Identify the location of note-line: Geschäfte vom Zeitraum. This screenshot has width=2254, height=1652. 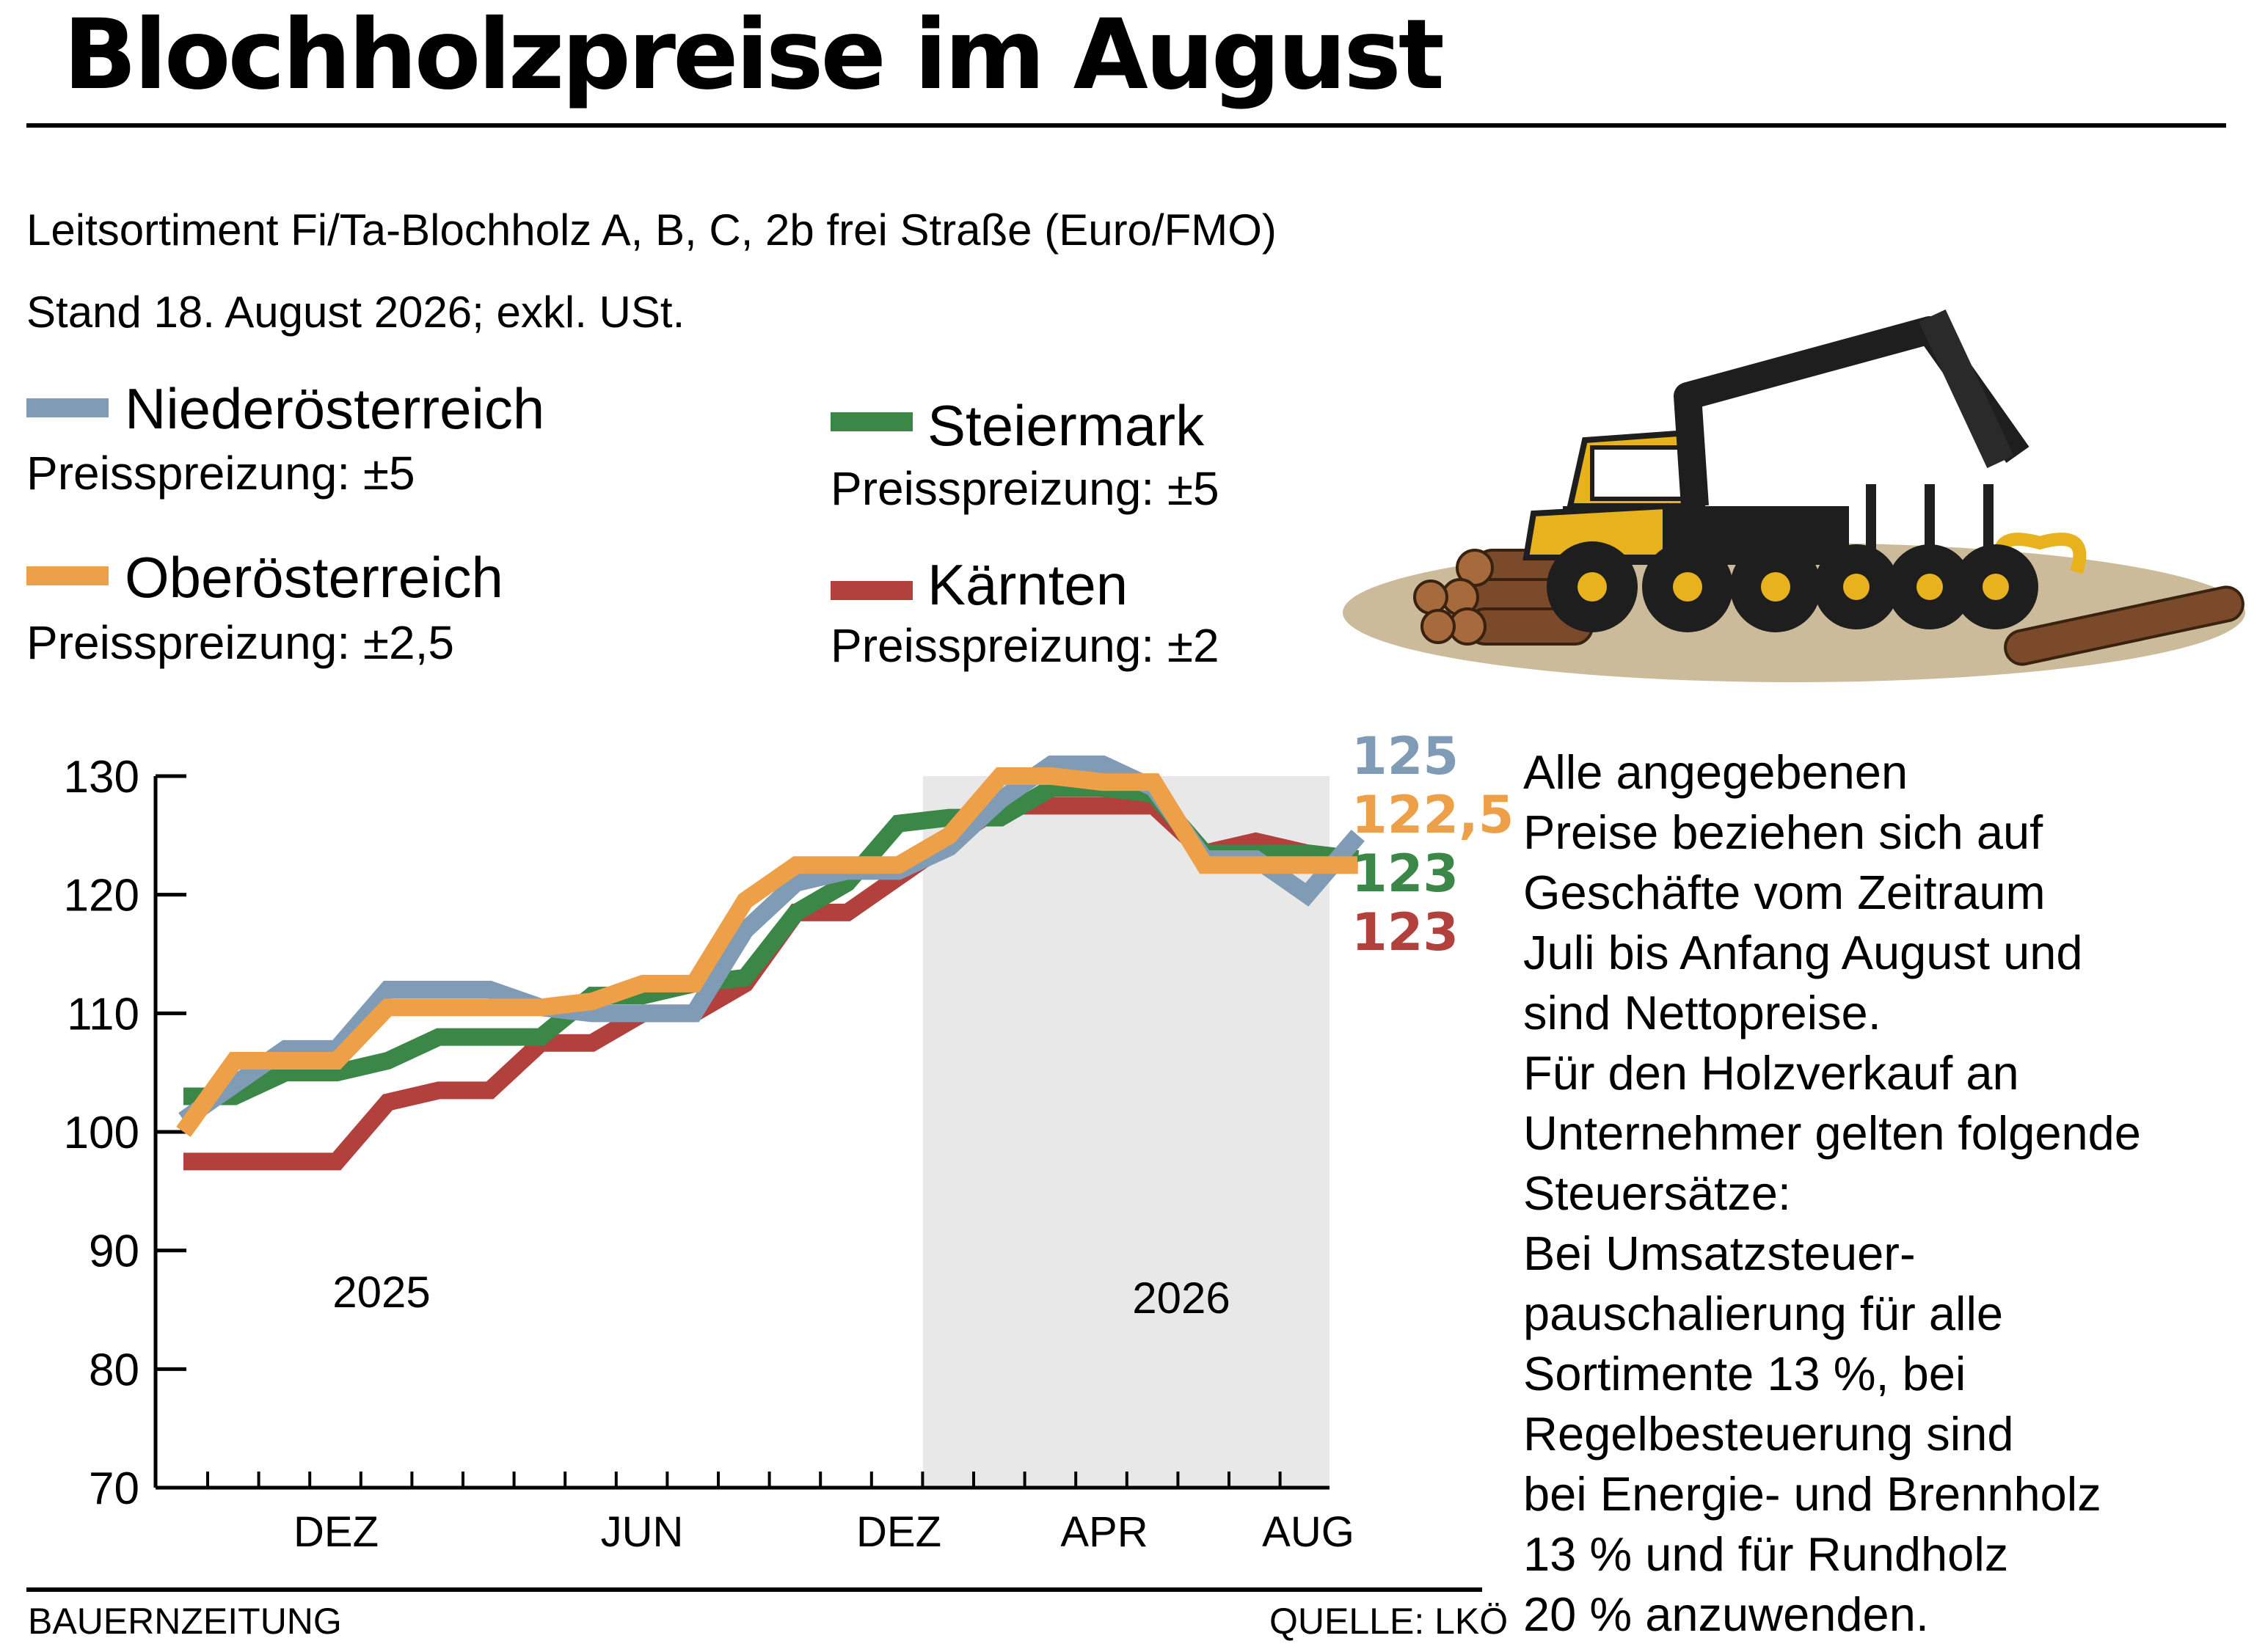
(1784, 892).